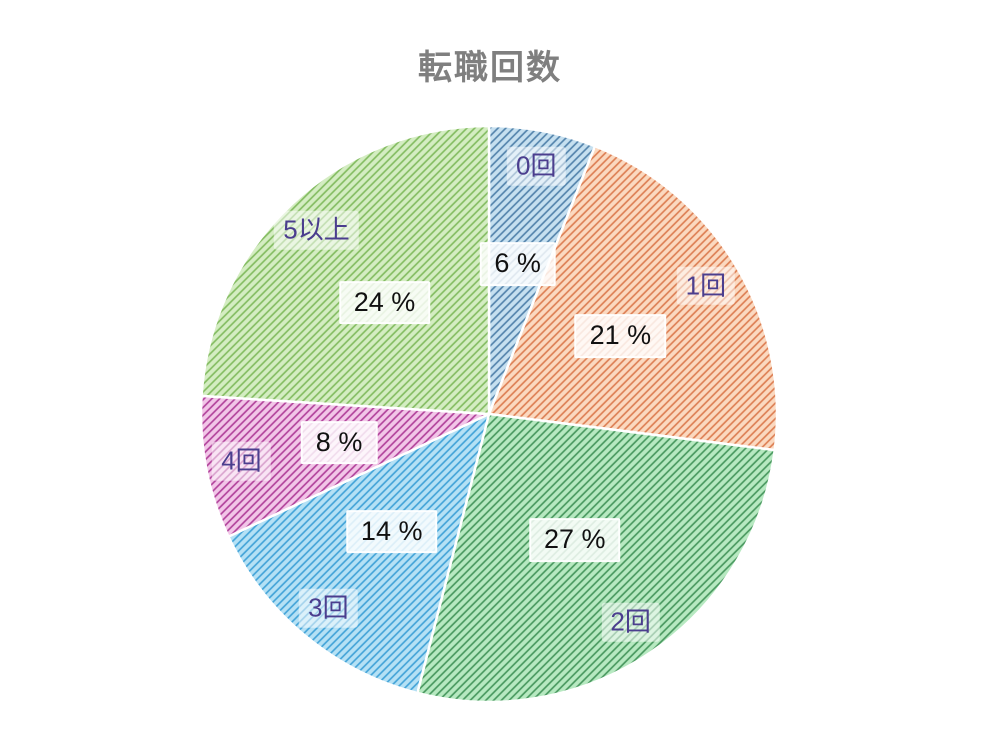  I want to click on slice-category-label-0: 0回, so click(536, 166).